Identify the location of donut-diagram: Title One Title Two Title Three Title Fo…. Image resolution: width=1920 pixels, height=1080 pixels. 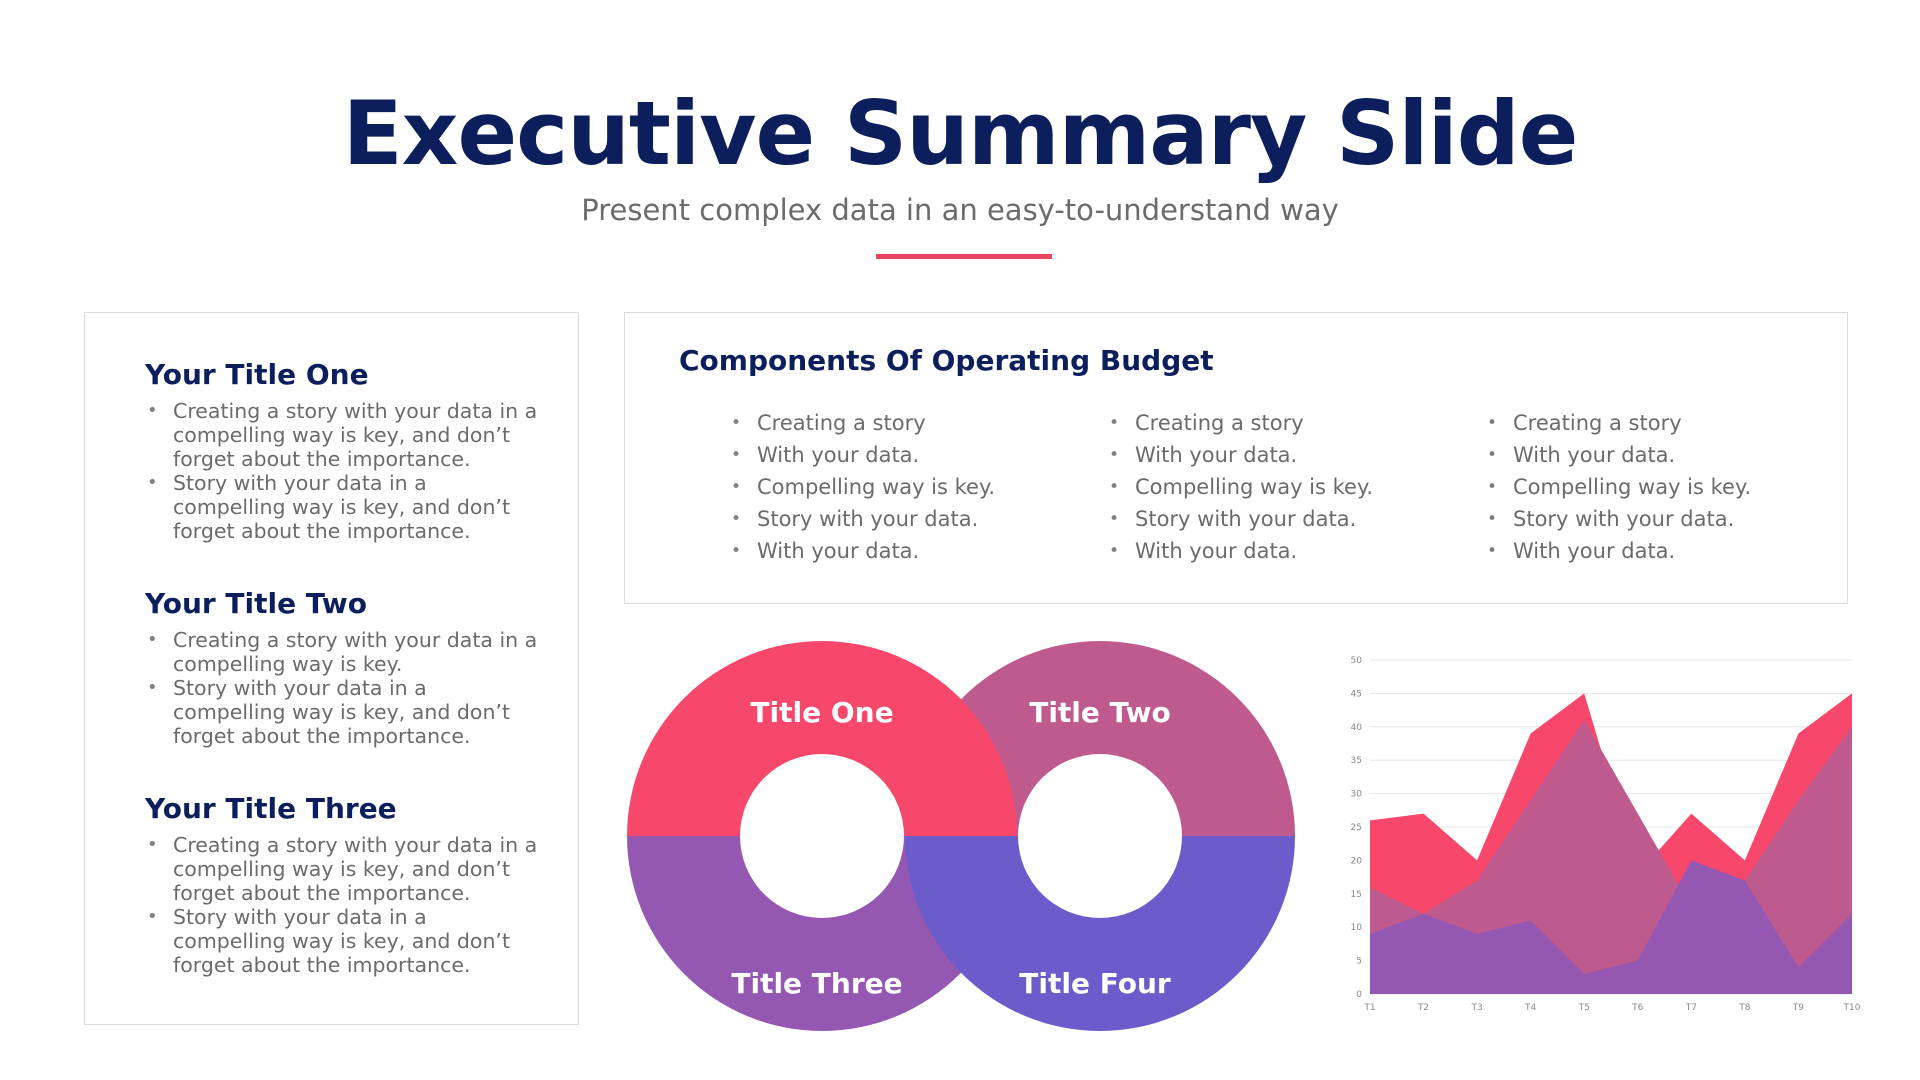
(961, 836).